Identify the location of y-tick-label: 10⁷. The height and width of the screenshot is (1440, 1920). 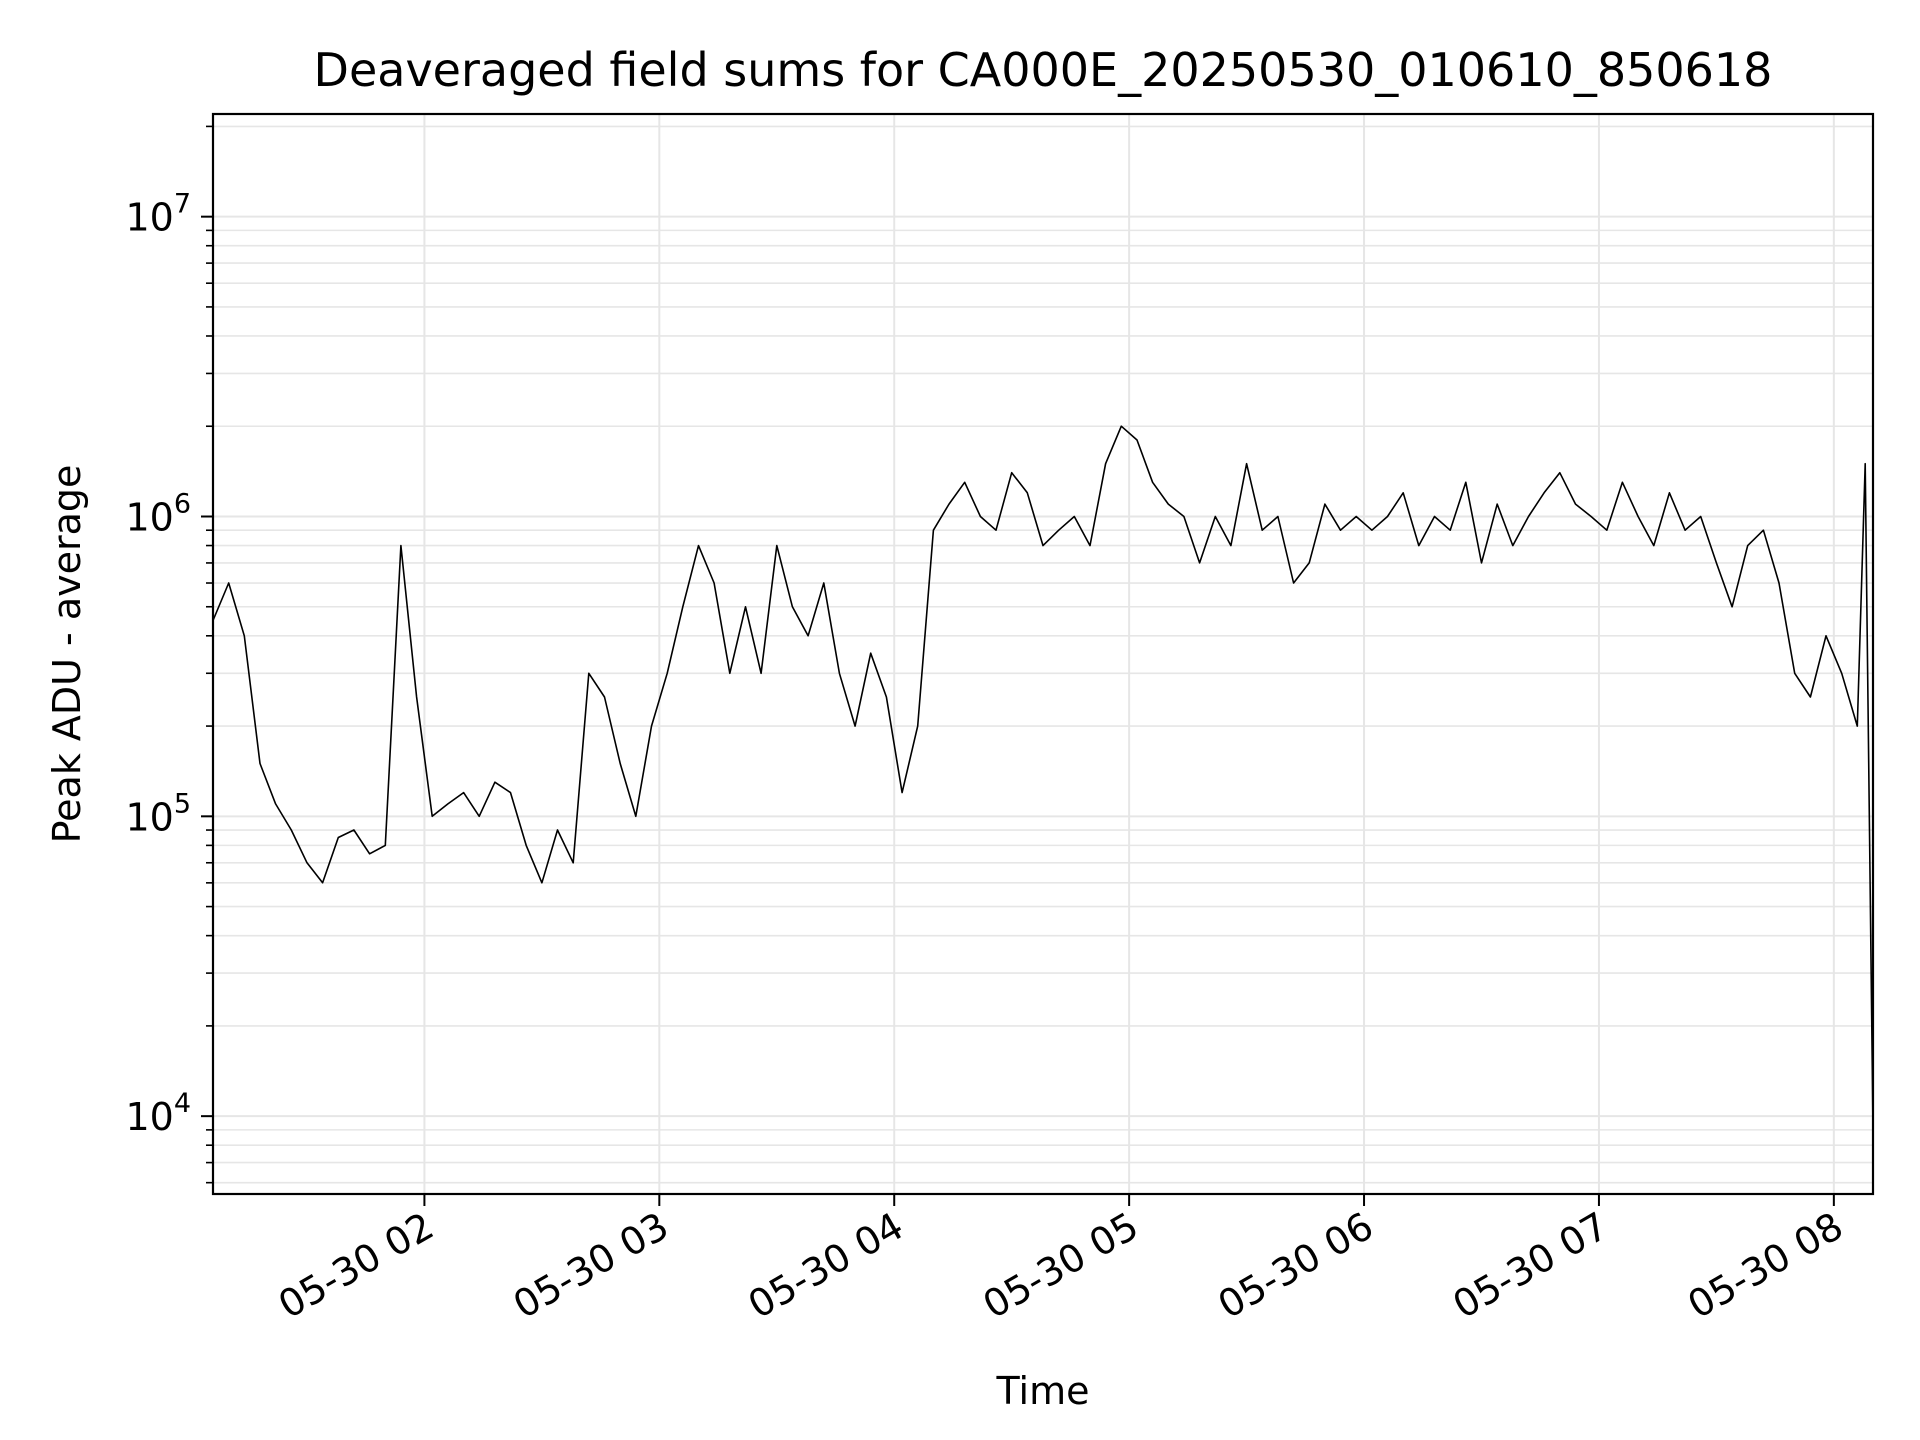
(158, 214).